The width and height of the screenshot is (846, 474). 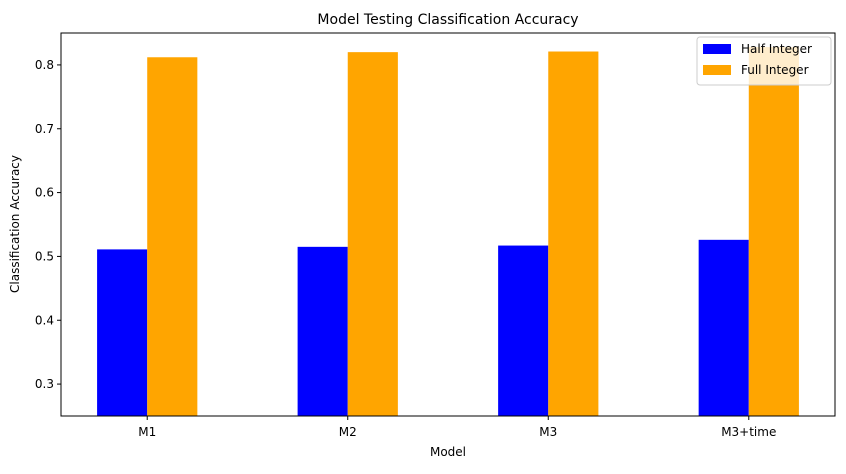 I want to click on bar-full-integer-m1, so click(x=172, y=236).